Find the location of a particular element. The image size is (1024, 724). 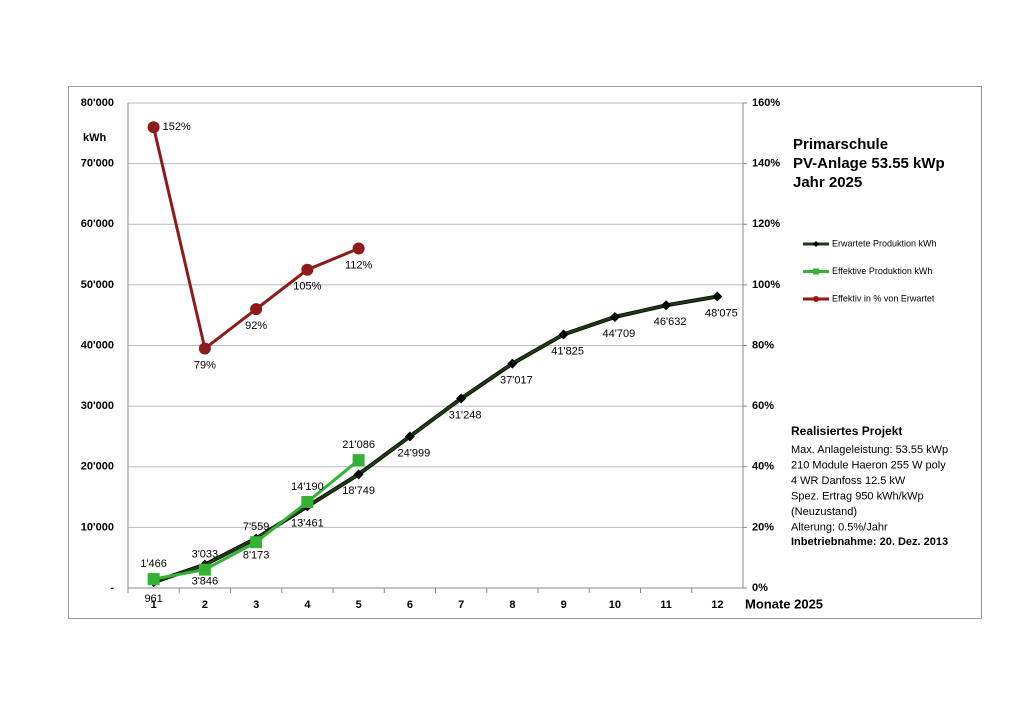

notes-line: Max. Anlageleistung: 53.55 kWp is located at coordinates (869, 450).